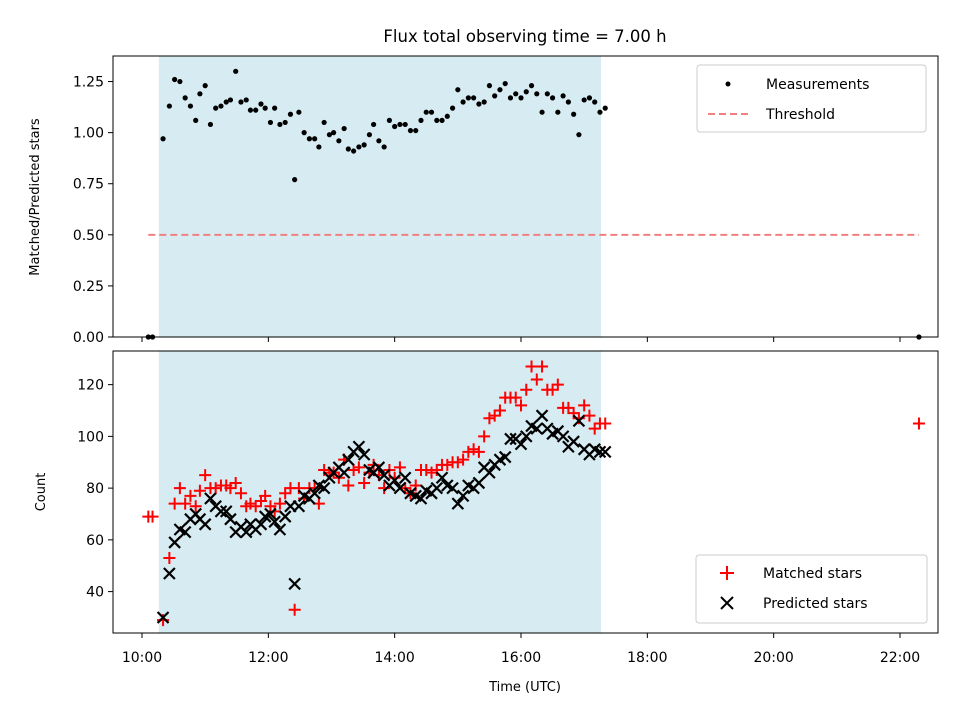 Image resolution: width=960 pixels, height=720 pixels. I want to click on legend-marker-matched, so click(727, 573).